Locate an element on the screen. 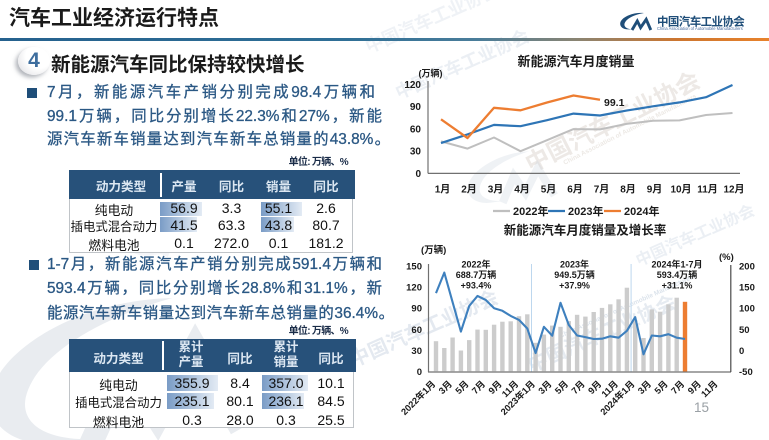 The image size is (769, 440). svg-text: 新能源汽车月度销量及增长率 is located at coordinates (585, 230).